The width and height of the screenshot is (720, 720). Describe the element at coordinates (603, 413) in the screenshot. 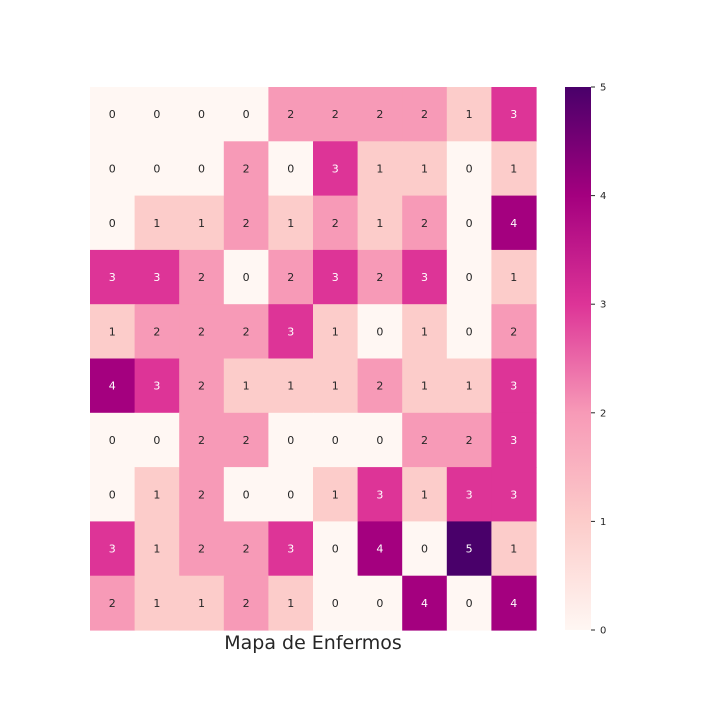

I see `colorbar-tick-label: 2` at that location.